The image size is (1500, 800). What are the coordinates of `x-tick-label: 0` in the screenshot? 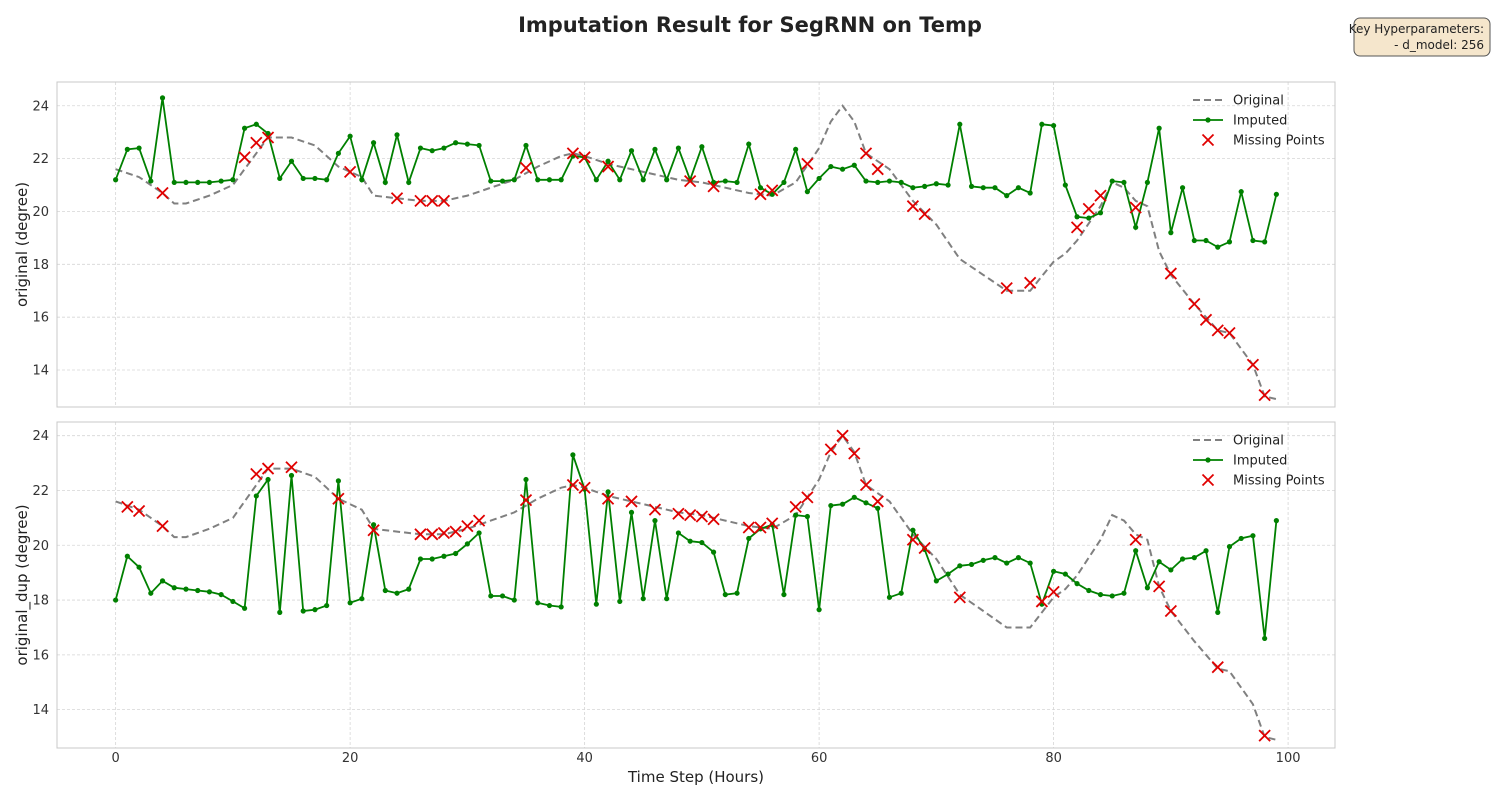 It's located at (115, 758).